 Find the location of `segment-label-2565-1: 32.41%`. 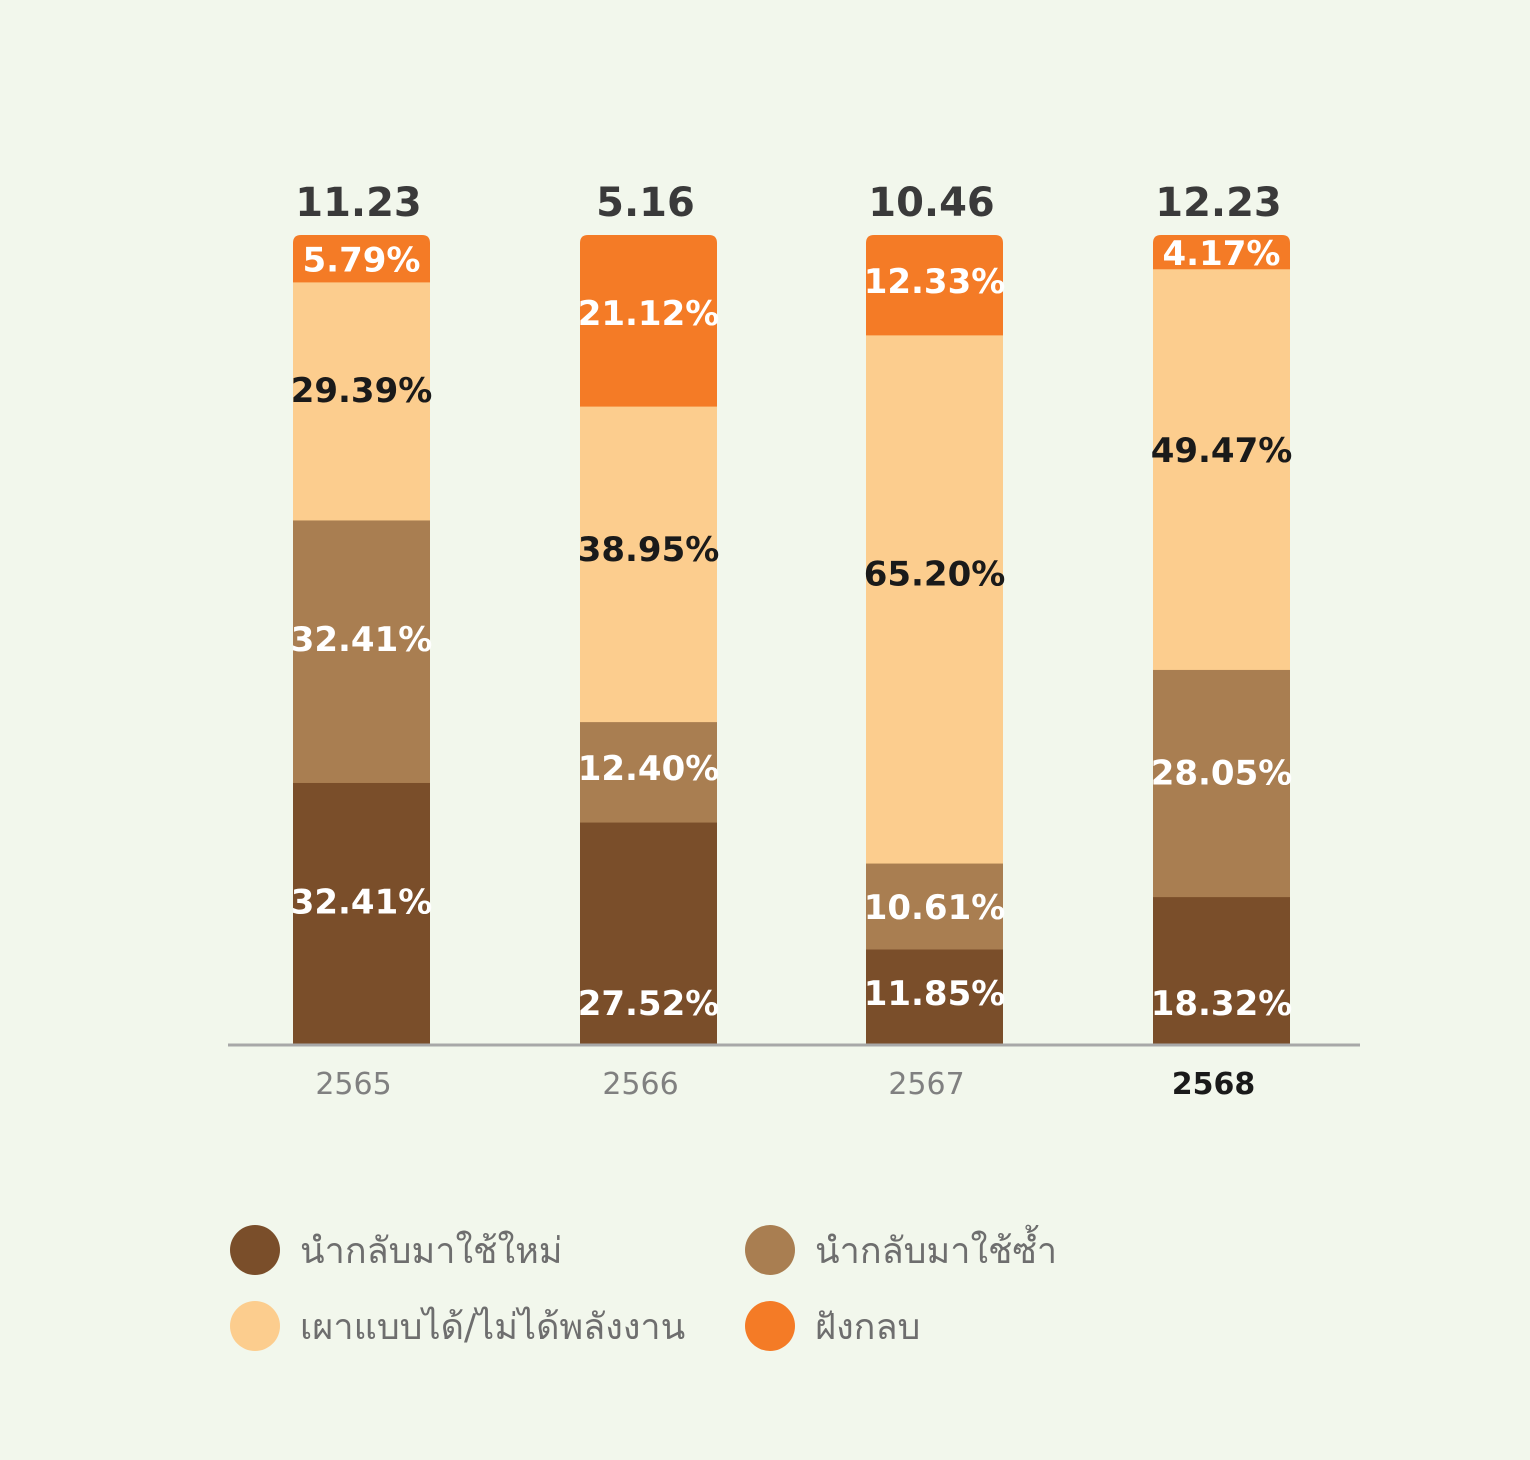

segment-label-2565-1: 32.41% is located at coordinates (362, 640).